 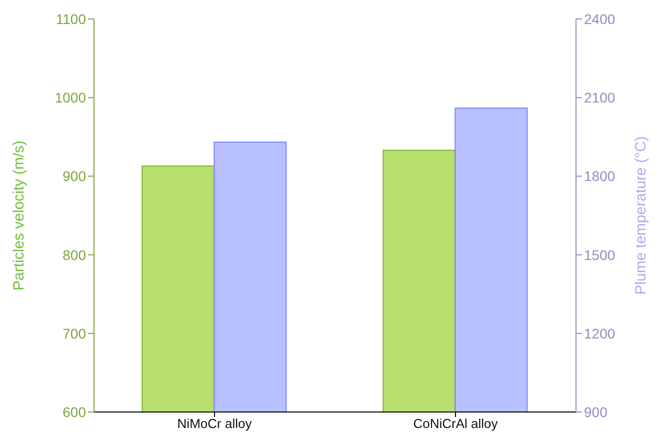 What do you see at coordinates (74, 412) in the screenshot?
I see `y-tick-label: 600` at bounding box center [74, 412].